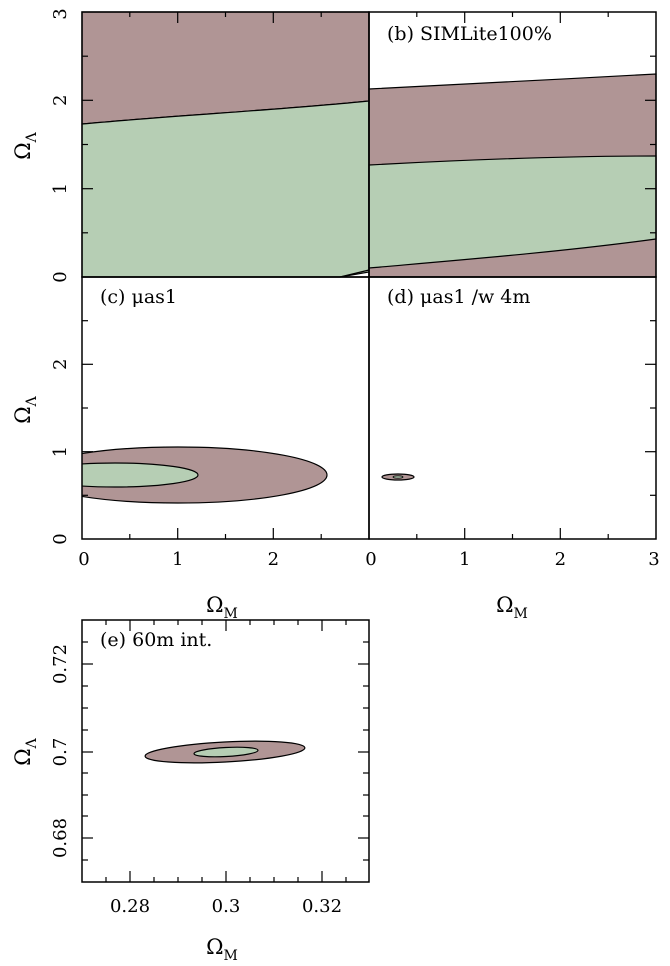  Describe the element at coordinates (23, 150) in the screenshot. I see `axis-title-a-y-main: Ω` at that location.